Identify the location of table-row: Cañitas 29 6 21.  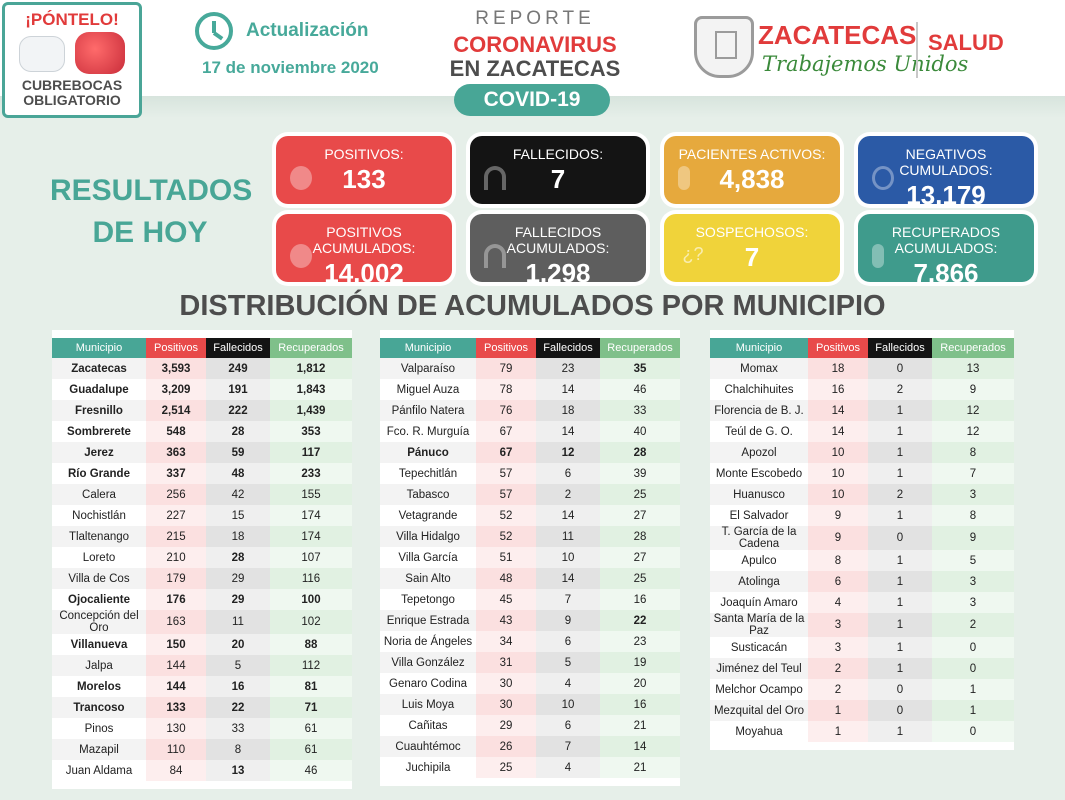
(530, 725).